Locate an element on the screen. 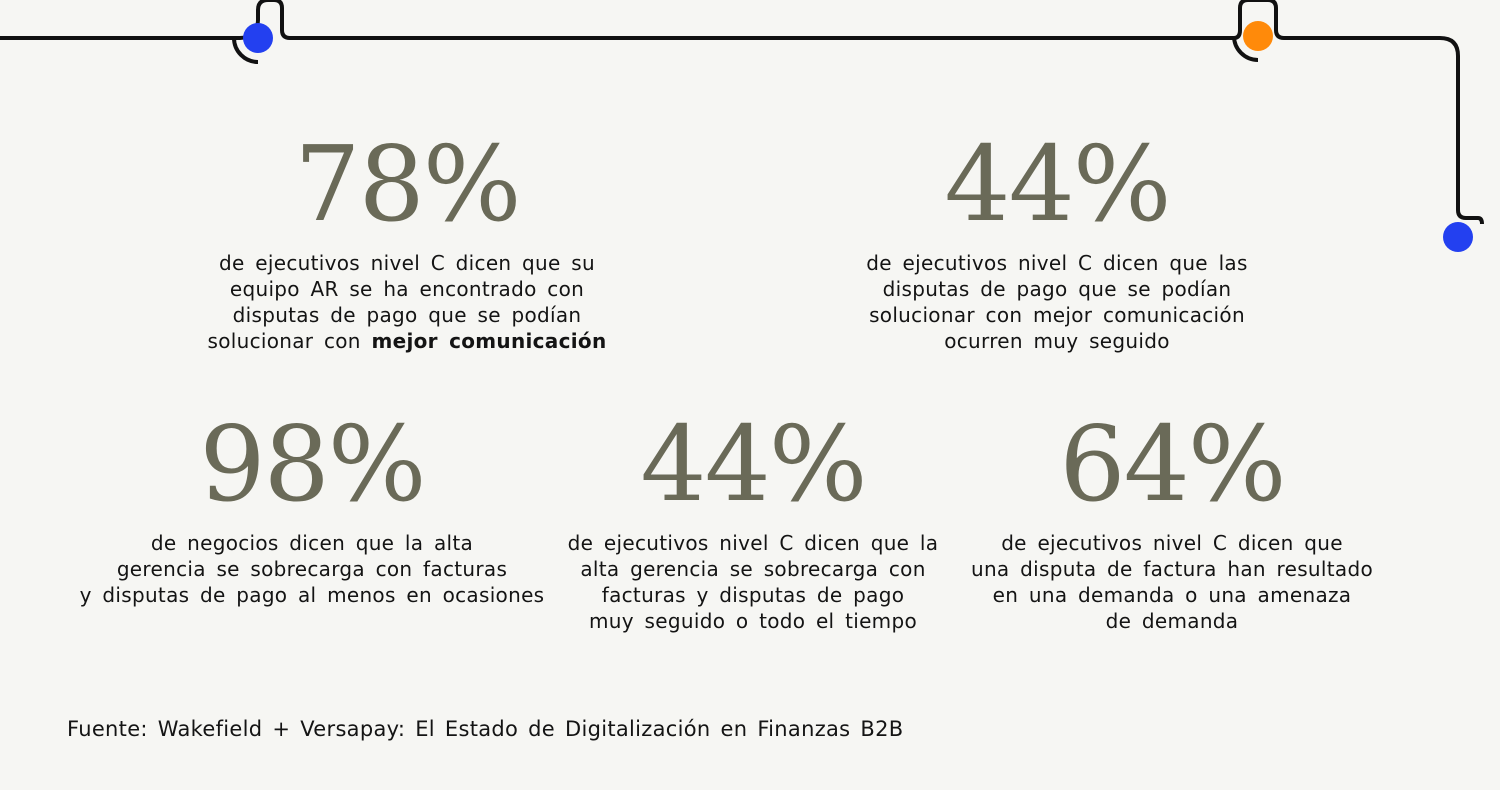  blue-node-left is located at coordinates (258, 38).